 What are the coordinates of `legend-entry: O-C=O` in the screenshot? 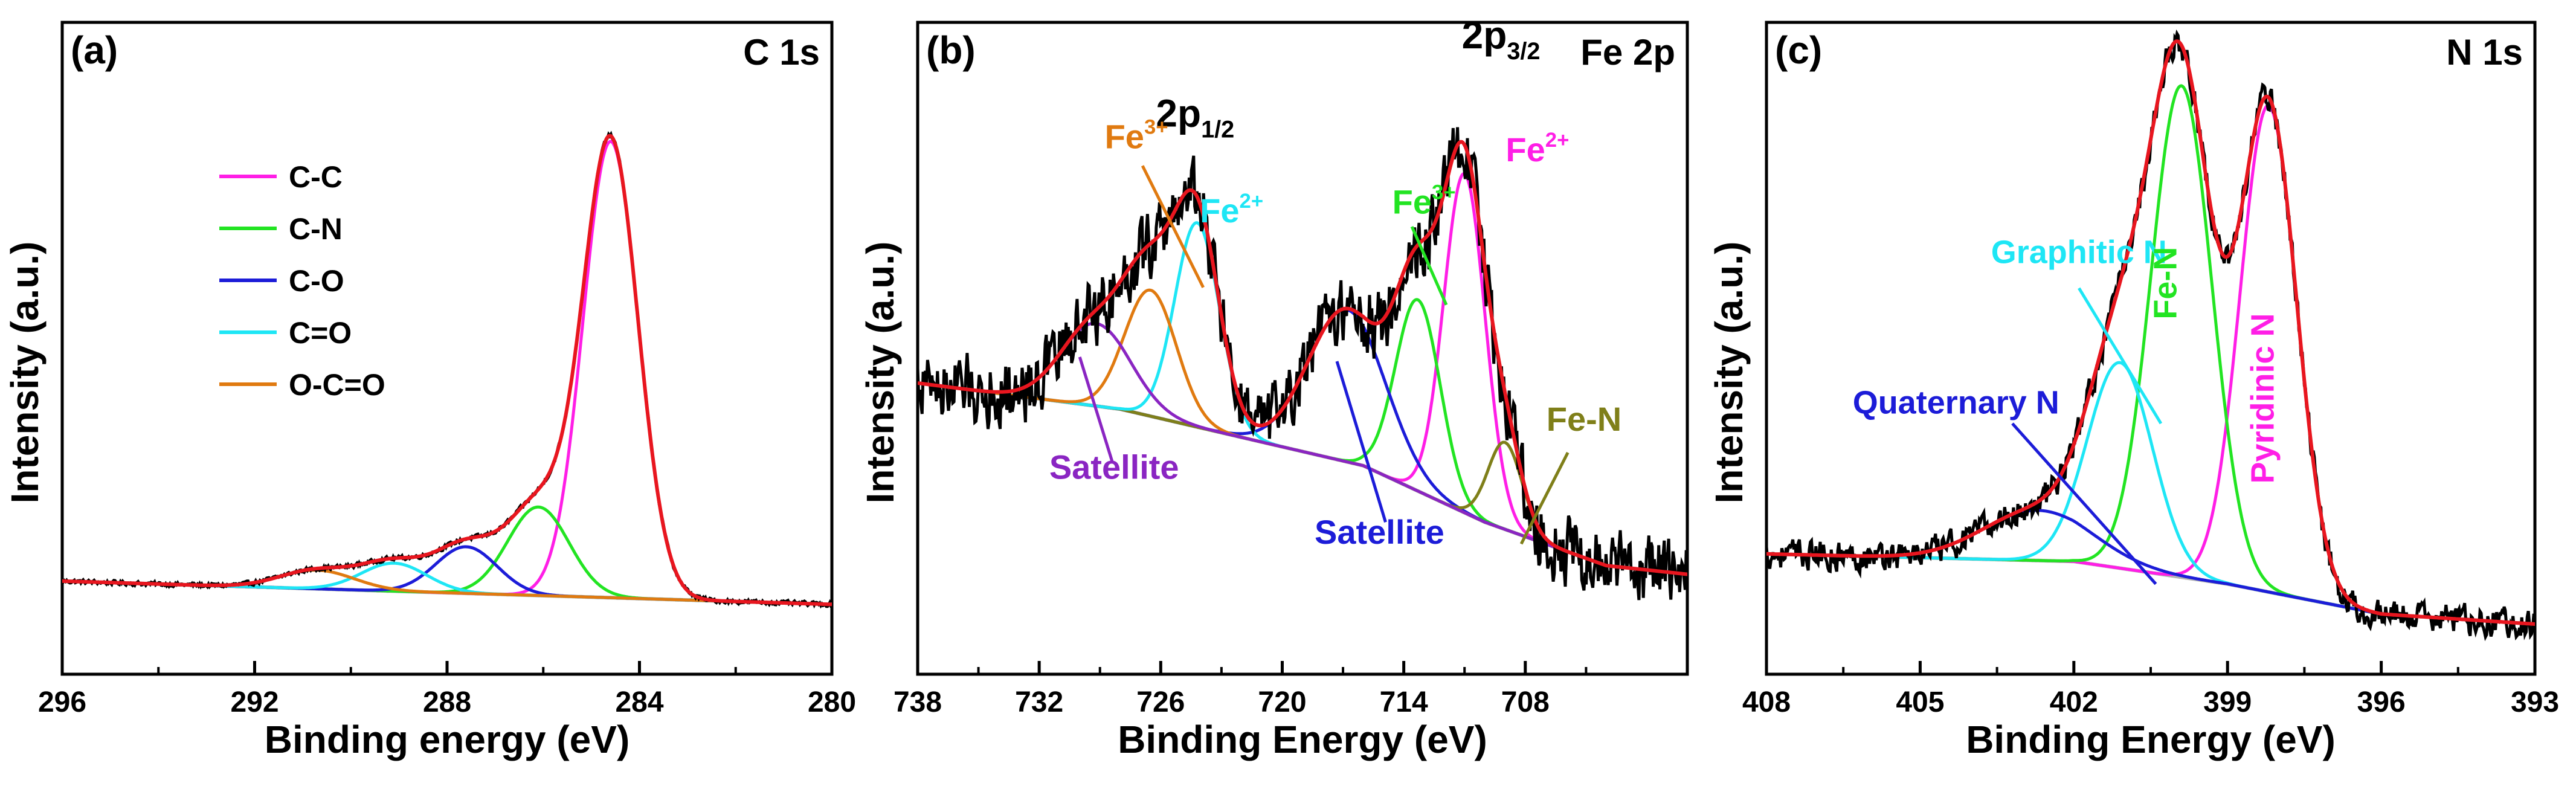 It's located at (337, 385).